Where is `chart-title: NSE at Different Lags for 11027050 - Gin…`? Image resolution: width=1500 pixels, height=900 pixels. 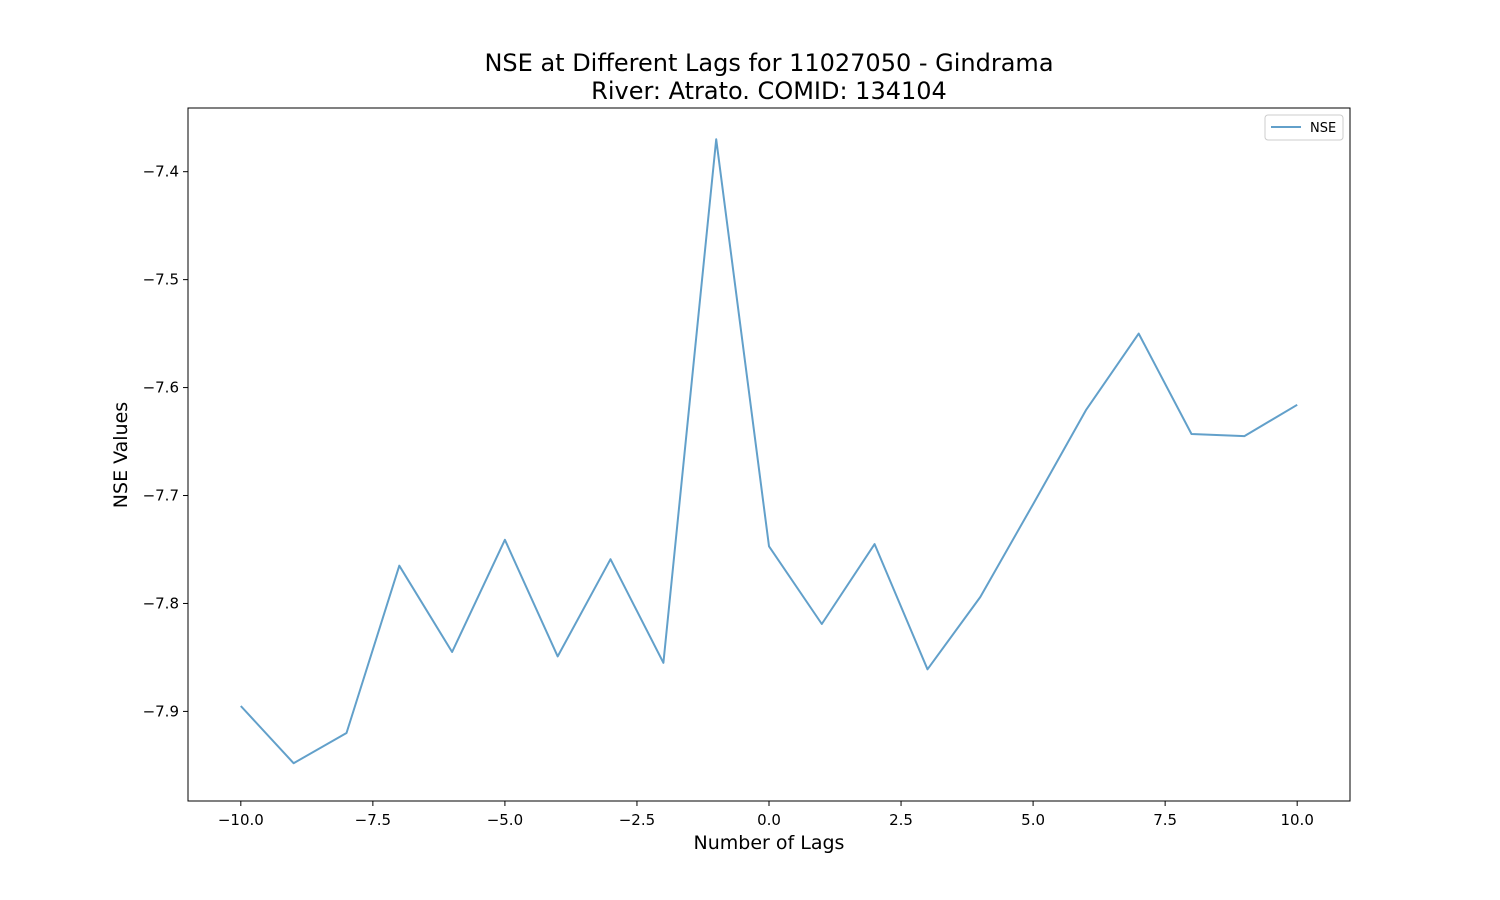 chart-title: NSE at Different Lags for 11027050 - Gin… is located at coordinates (768, 63).